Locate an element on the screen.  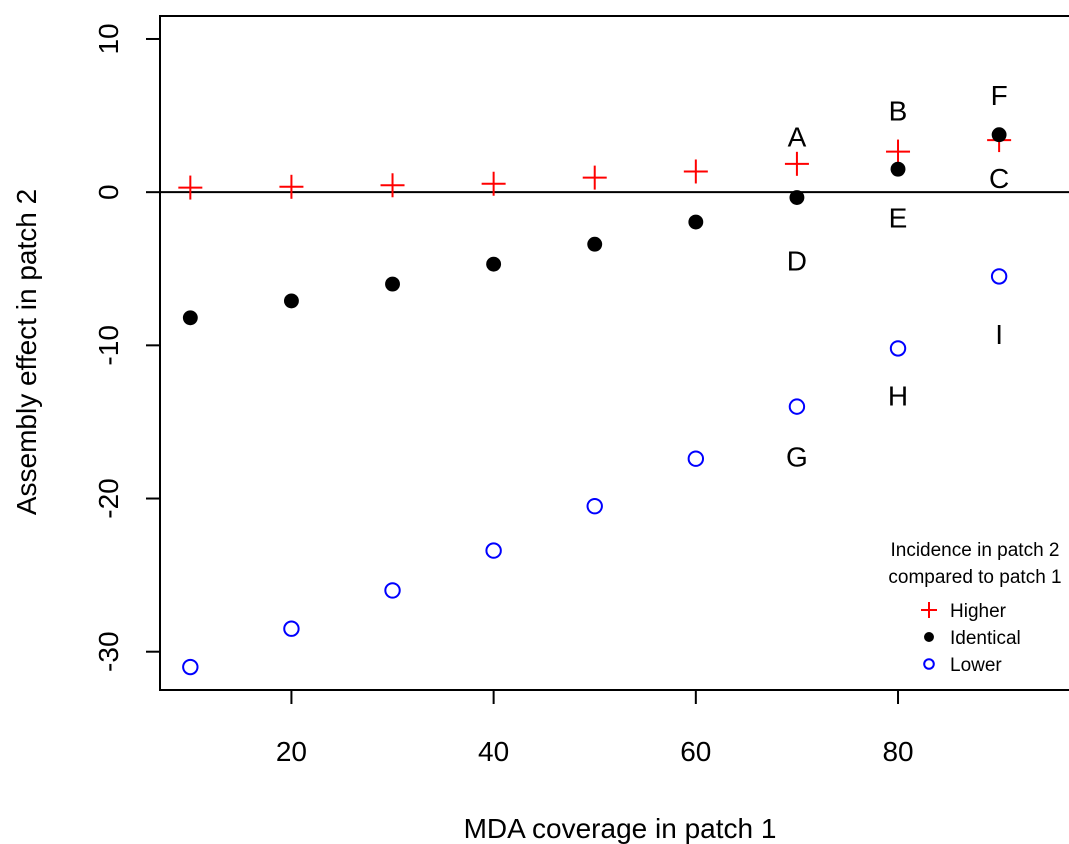
point-annotation: I is located at coordinates (999, 334).